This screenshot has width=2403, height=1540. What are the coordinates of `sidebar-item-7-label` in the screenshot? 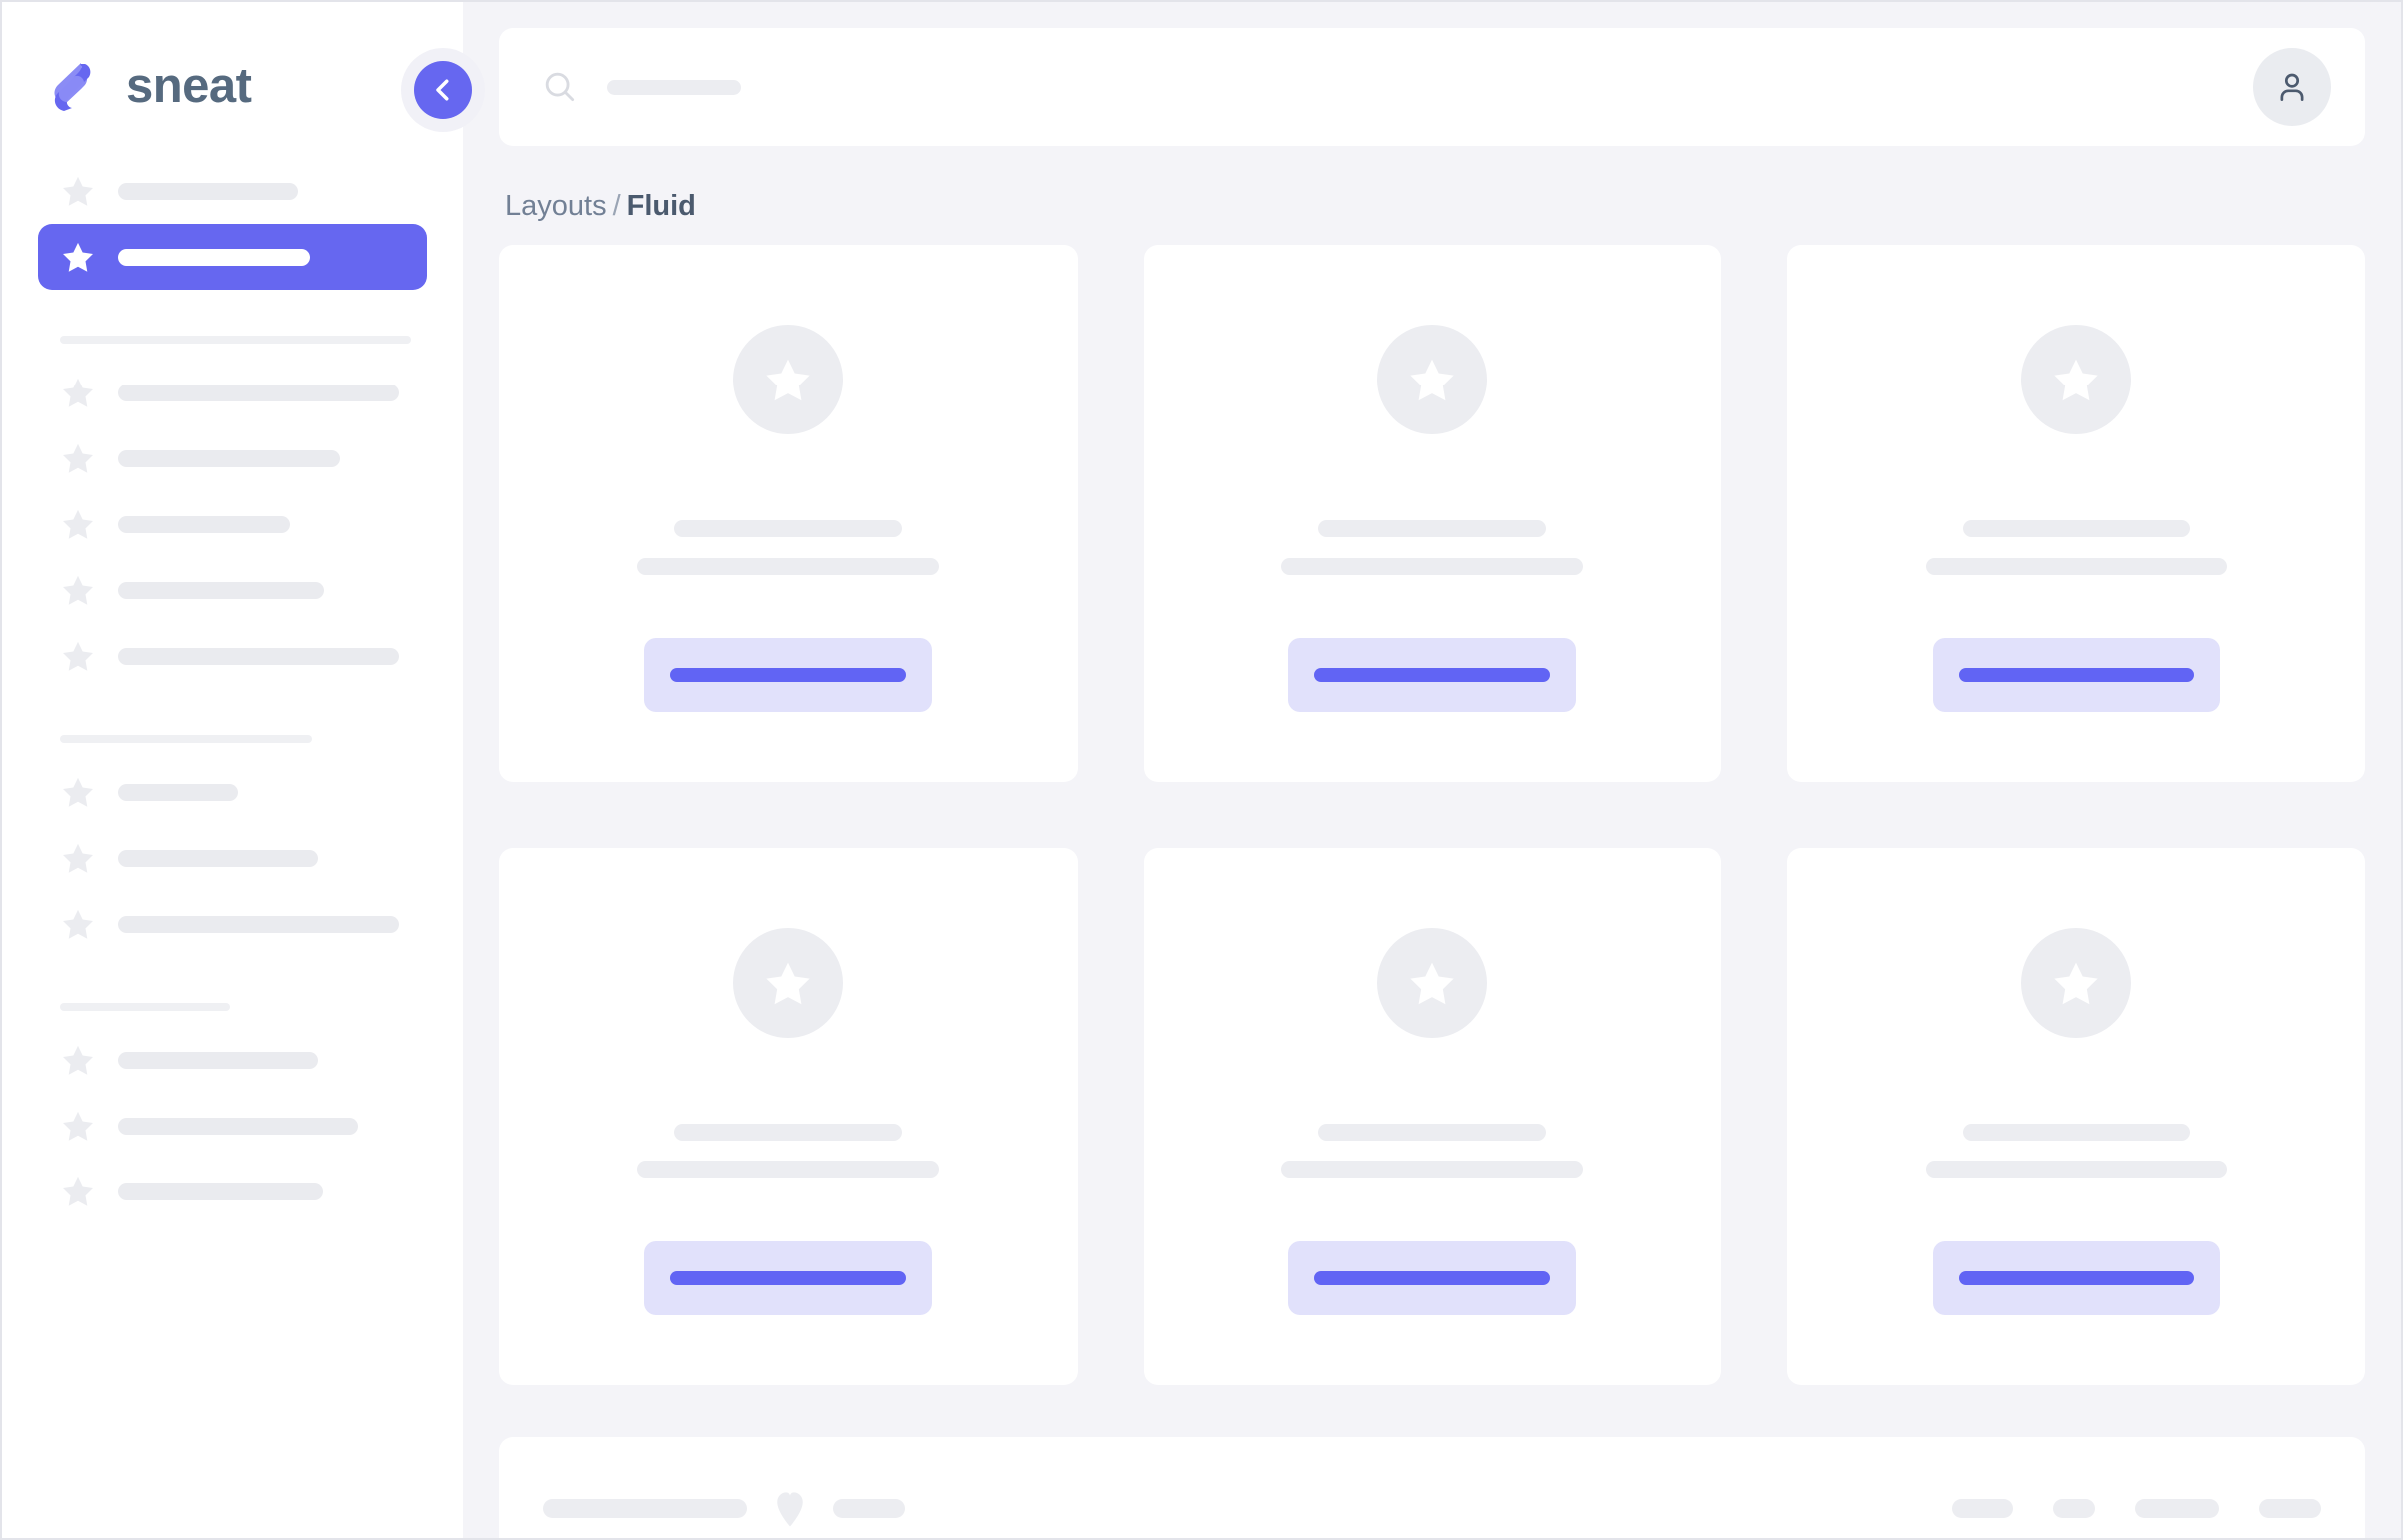 It's located at (258, 656).